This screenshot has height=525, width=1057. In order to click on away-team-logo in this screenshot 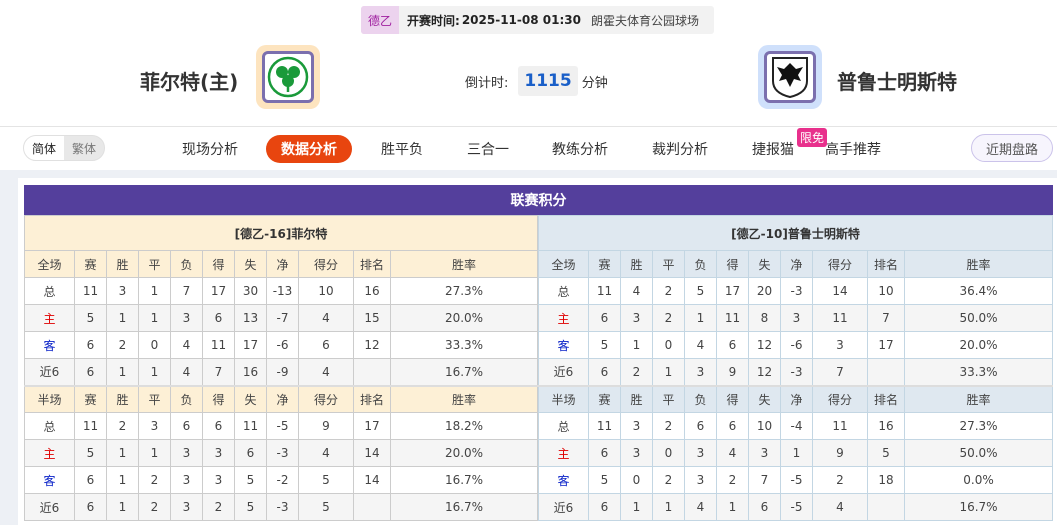, I will do `click(790, 77)`.